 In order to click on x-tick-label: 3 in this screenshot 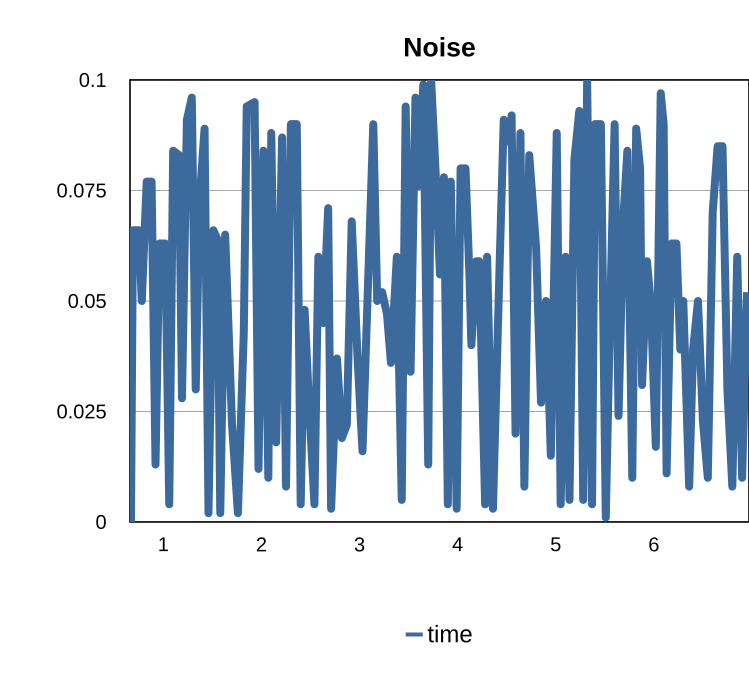, I will do `click(359, 544)`.